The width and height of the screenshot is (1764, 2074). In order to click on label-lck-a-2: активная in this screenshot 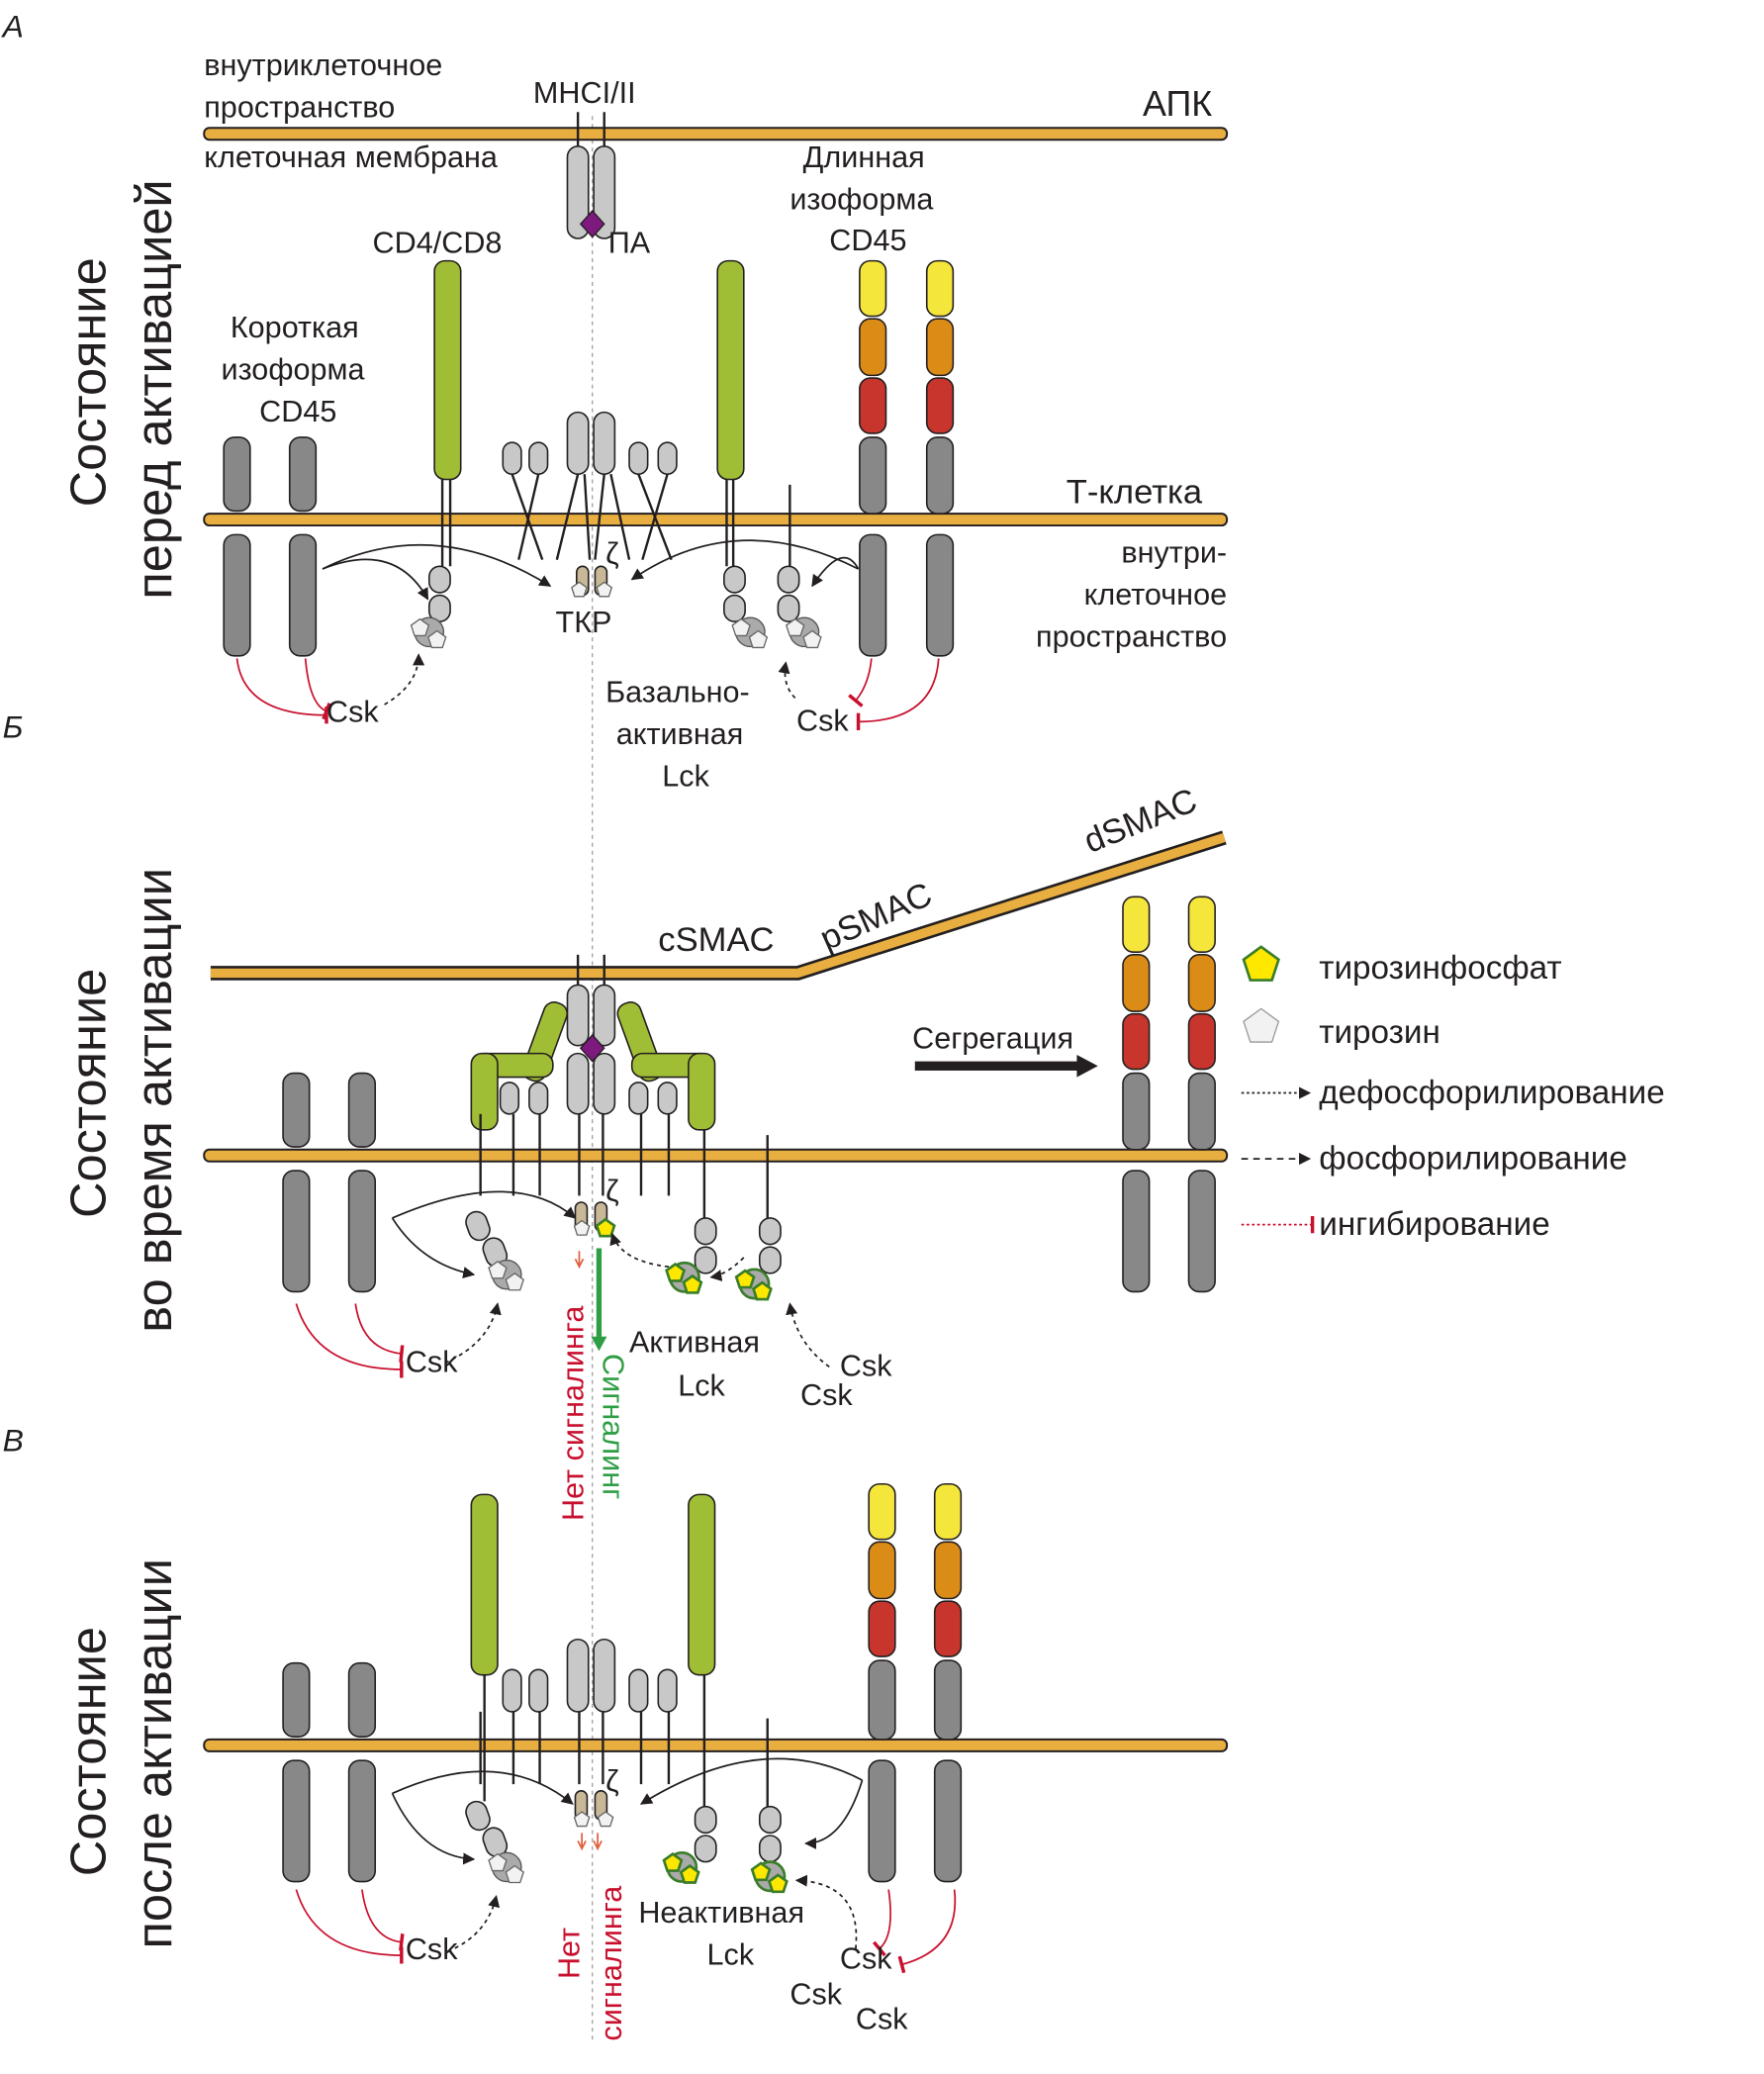, I will do `click(680, 734)`.